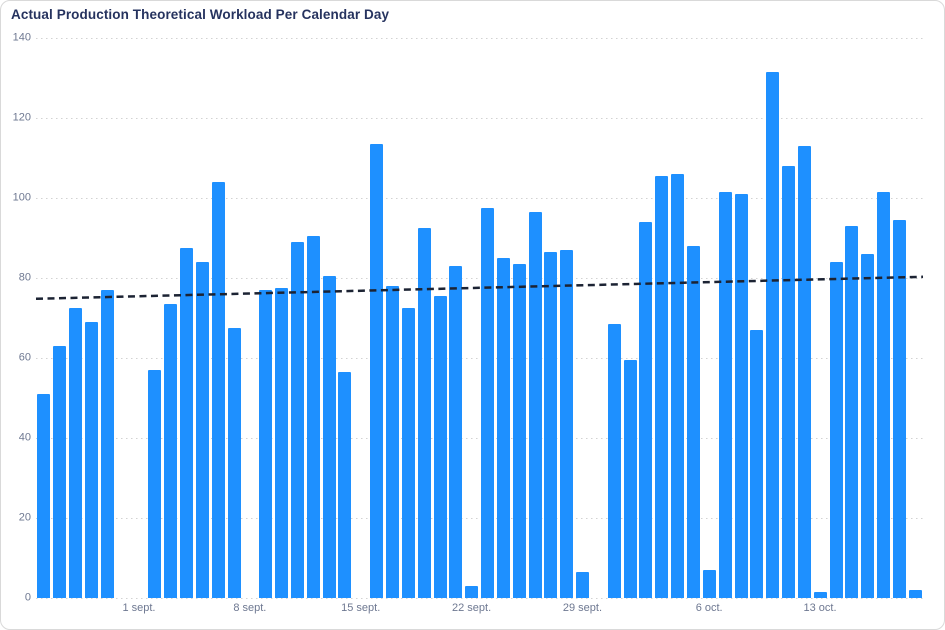  What do you see at coordinates (21, 117) in the screenshot?
I see `y-tick-label-120: 120` at bounding box center [21, 117].